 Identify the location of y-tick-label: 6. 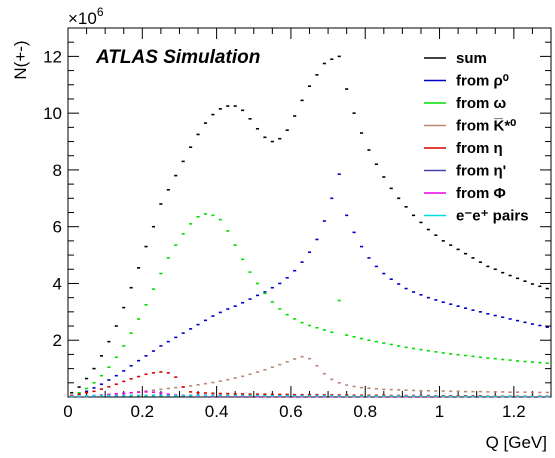
(57, 227).